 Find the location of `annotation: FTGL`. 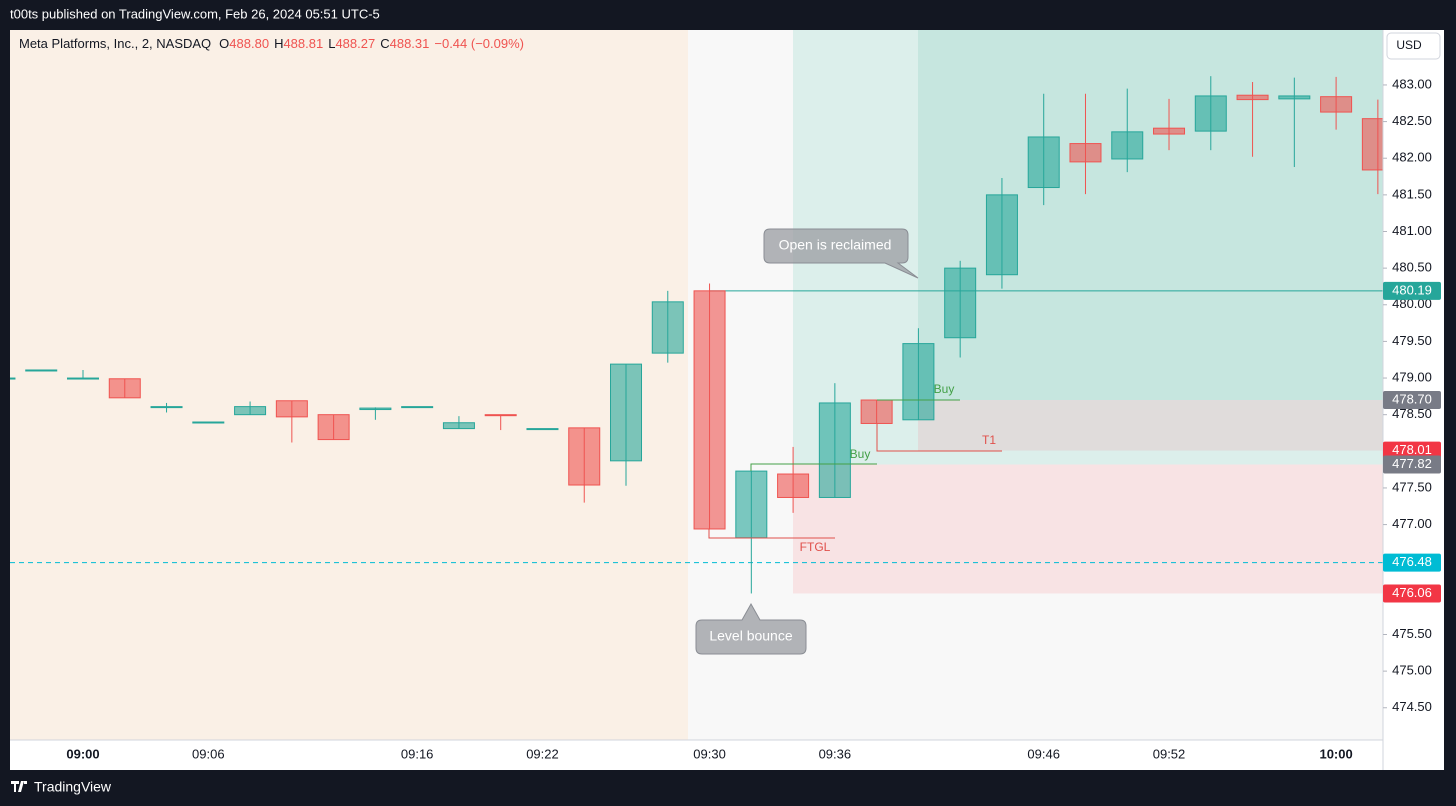

annotation: FTGL is located at coordinates (815, 547).